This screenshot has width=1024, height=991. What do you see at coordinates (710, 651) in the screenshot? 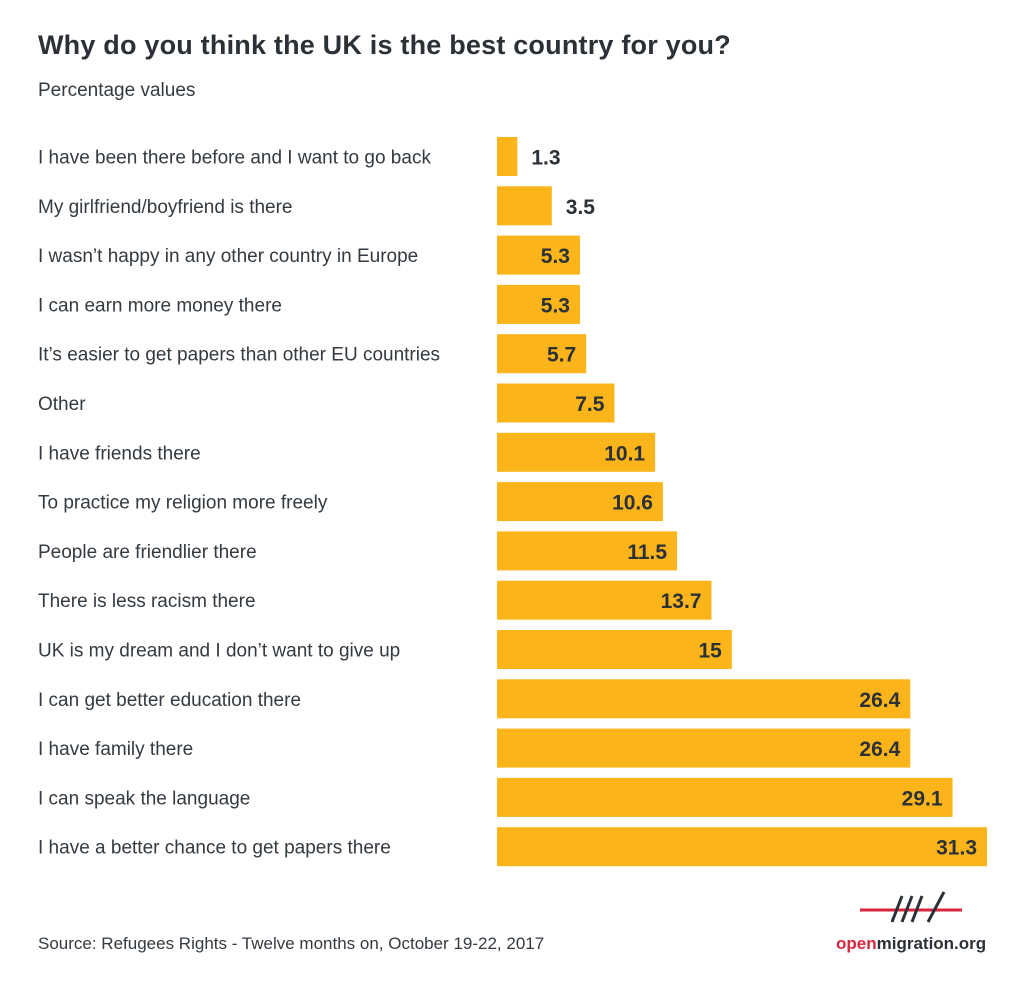
I see `value-label: 15` at bounding box center [710, 651].